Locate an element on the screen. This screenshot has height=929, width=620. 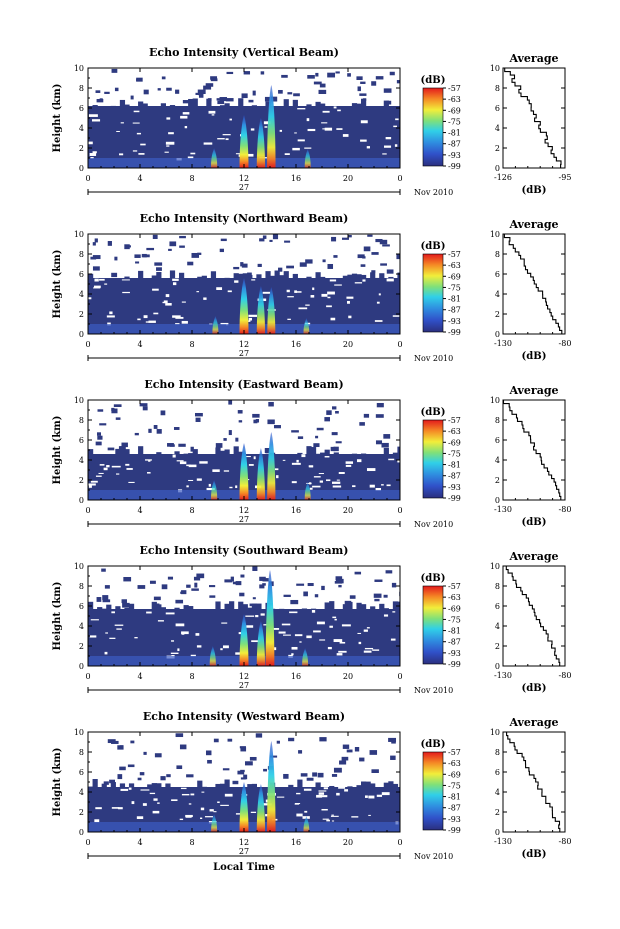
date-suffix: Nov 2010 is located at coordinates (433, 690).